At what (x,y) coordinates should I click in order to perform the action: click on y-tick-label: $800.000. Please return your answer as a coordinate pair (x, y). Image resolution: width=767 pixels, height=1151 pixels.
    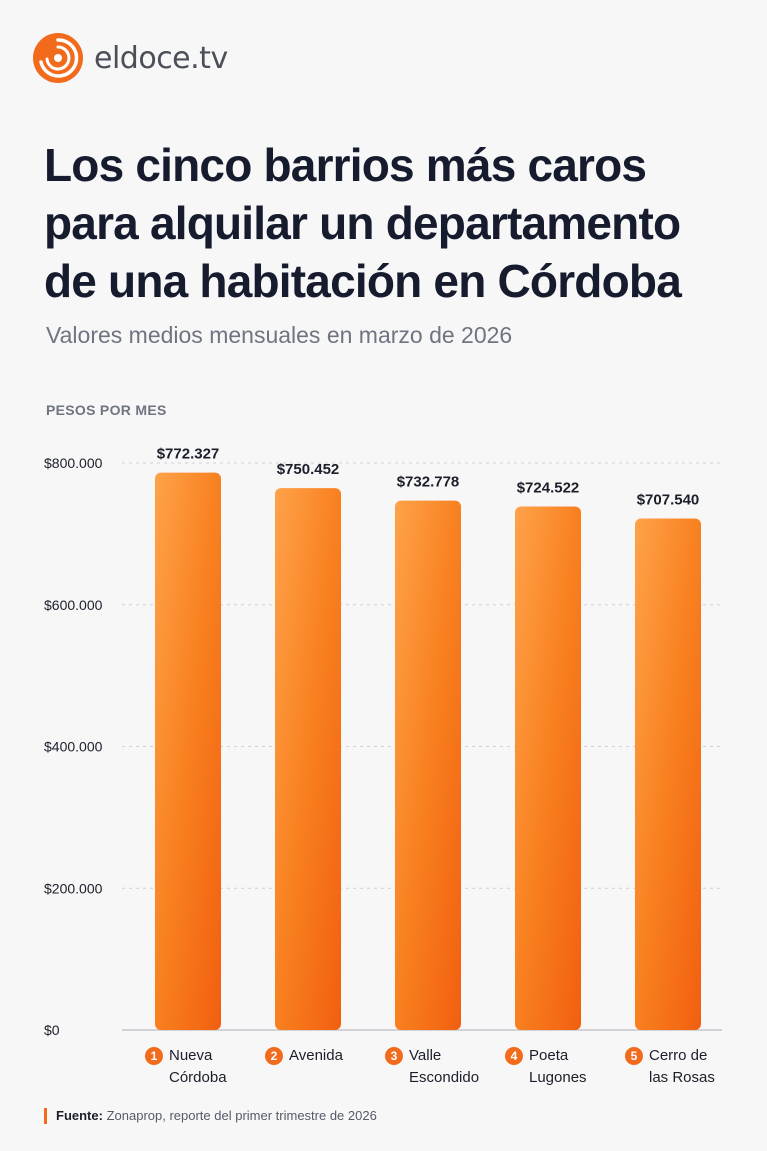
    Looking at the image, I should click on (73, 463).